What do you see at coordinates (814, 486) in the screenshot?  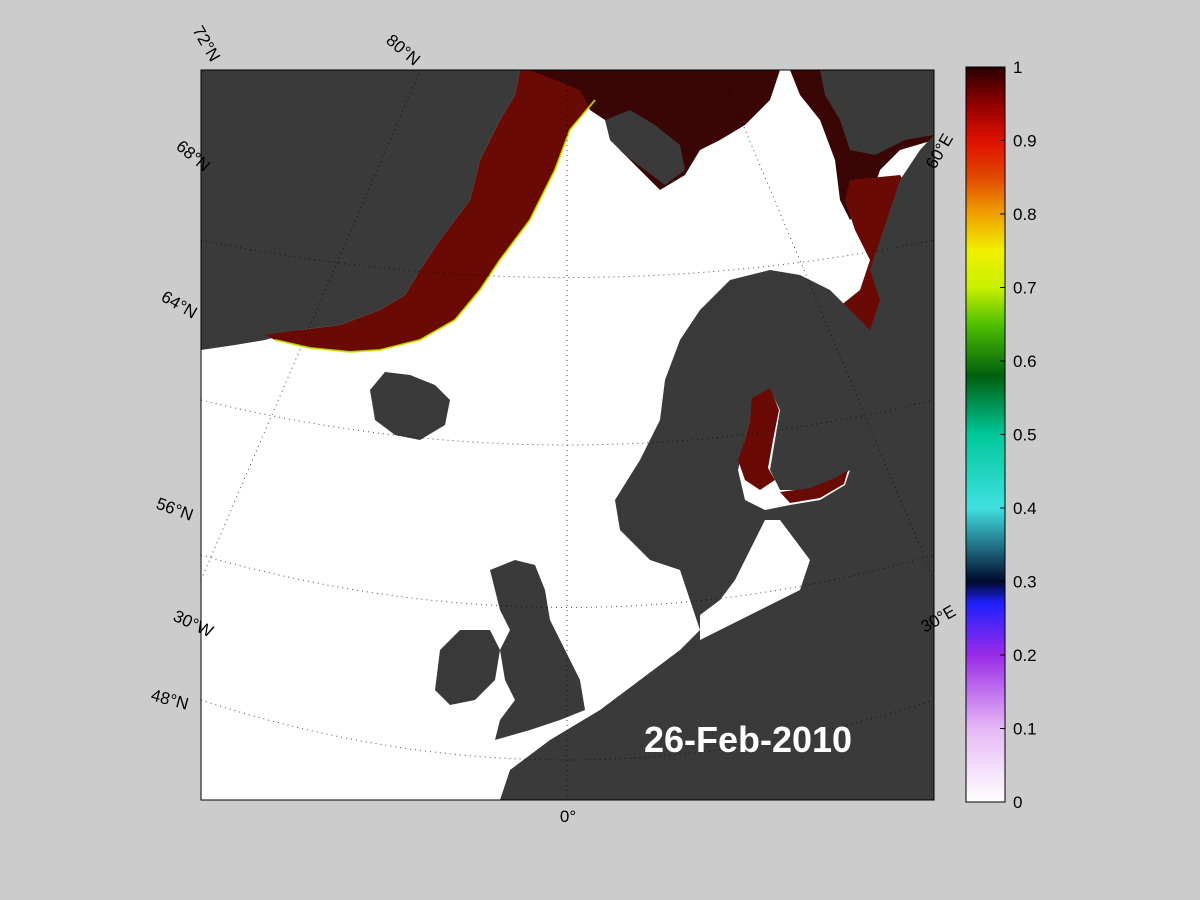 I see `gulf-of-finland-ice` at bounding box center [814, 486].